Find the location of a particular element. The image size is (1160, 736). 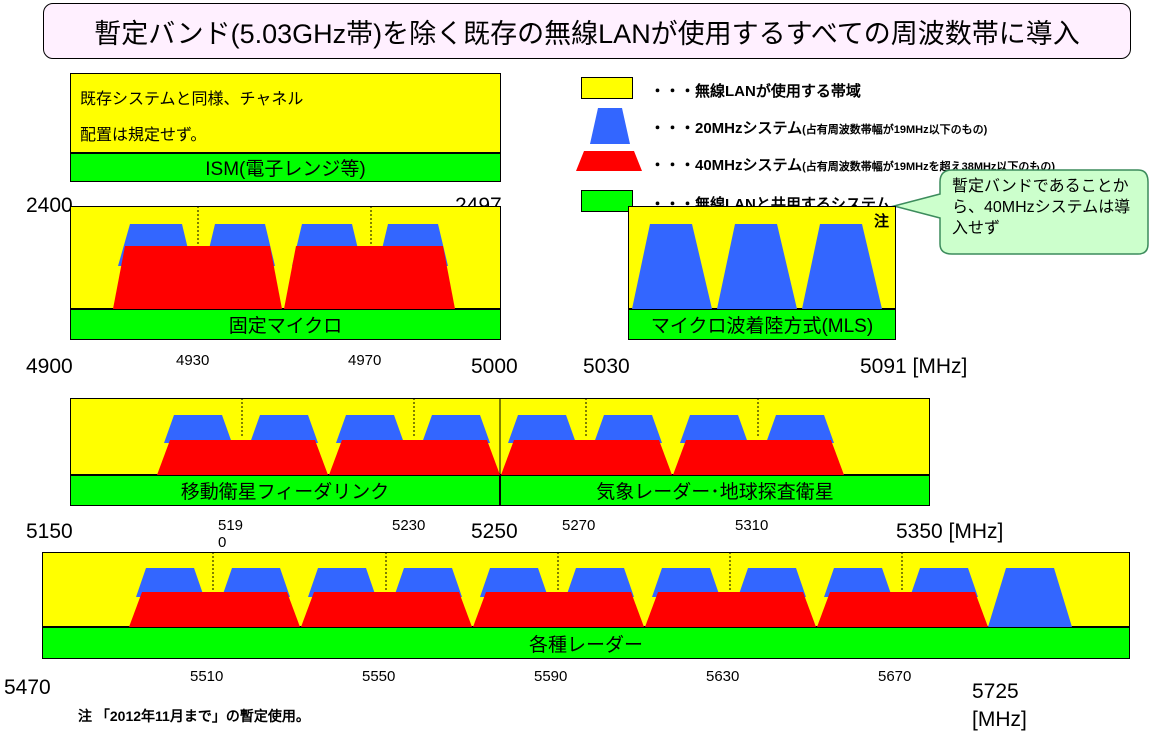

band-4900-channels is located at coordinates (284, 257).